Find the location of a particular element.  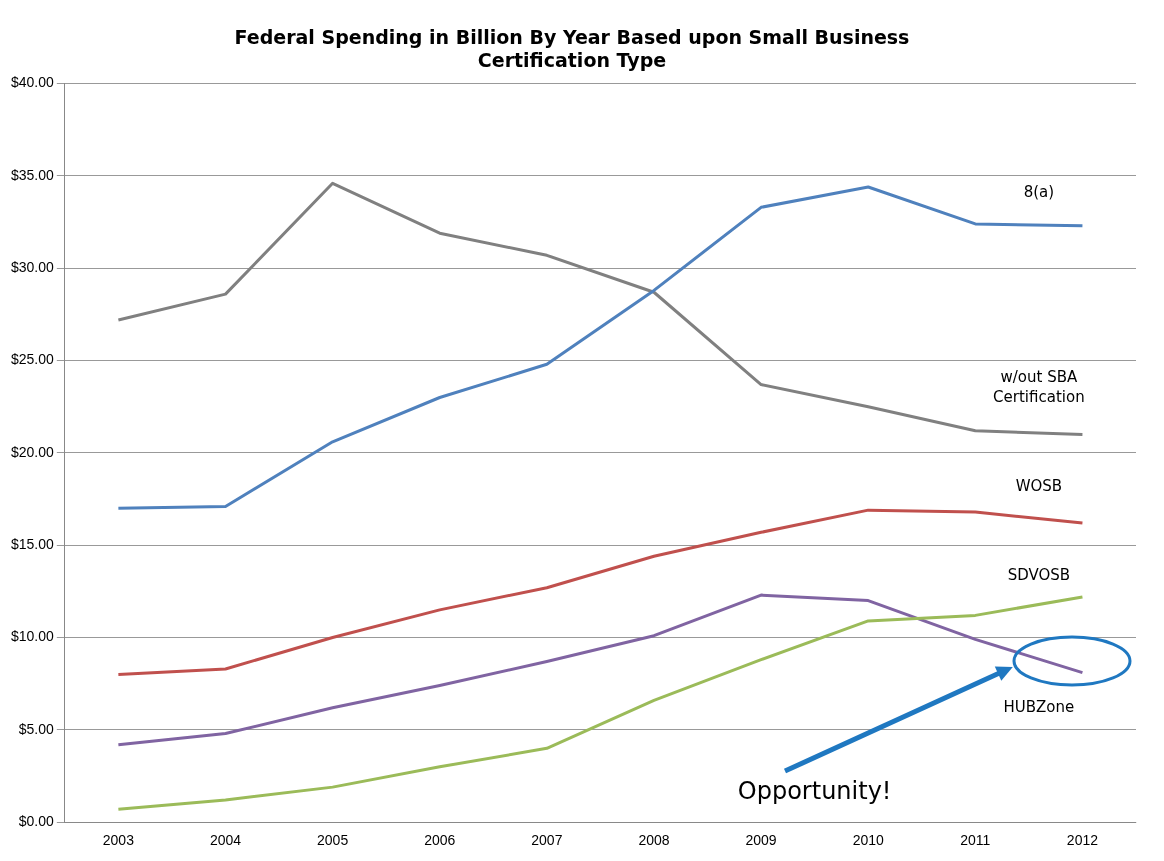

y-tick-label: $10.00 is located at coordinates (32, 636).